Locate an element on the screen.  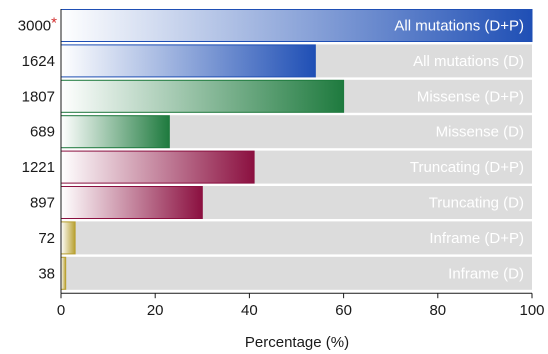
bar-category-label: Missense (D+P) is located at coordinates (470, 96).